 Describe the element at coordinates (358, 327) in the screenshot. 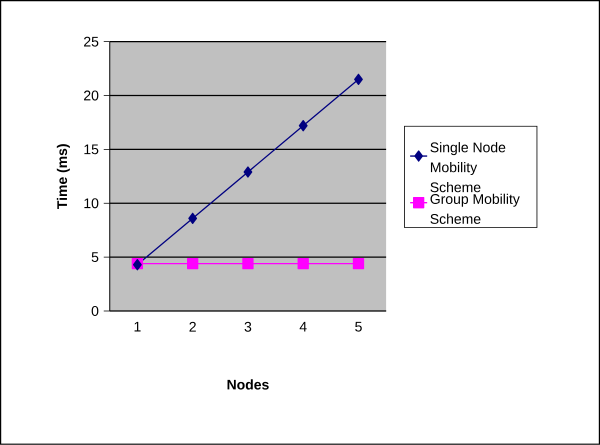

I see `x-tick-label: 5` at that location.